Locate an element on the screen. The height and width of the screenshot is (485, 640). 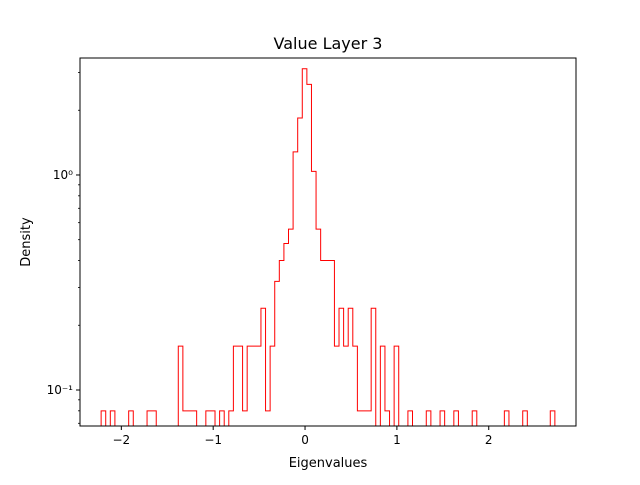
y-tick-label: 10⁰ is located at coordinates (63, 175).